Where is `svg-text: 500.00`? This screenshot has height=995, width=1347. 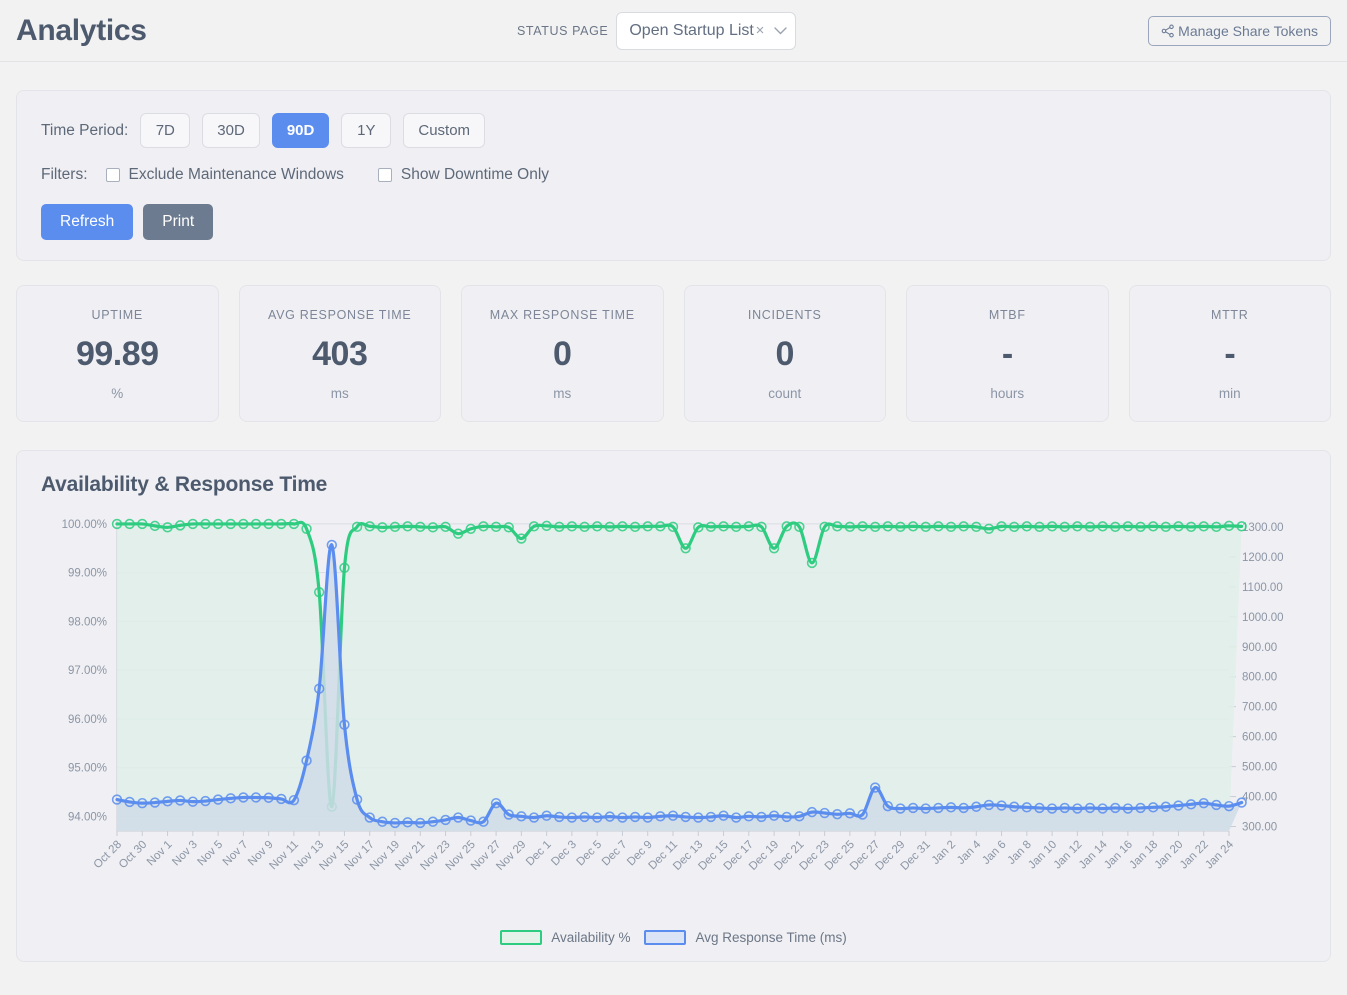 svg-text: 500.00 is located at coordinates (1259, 768).